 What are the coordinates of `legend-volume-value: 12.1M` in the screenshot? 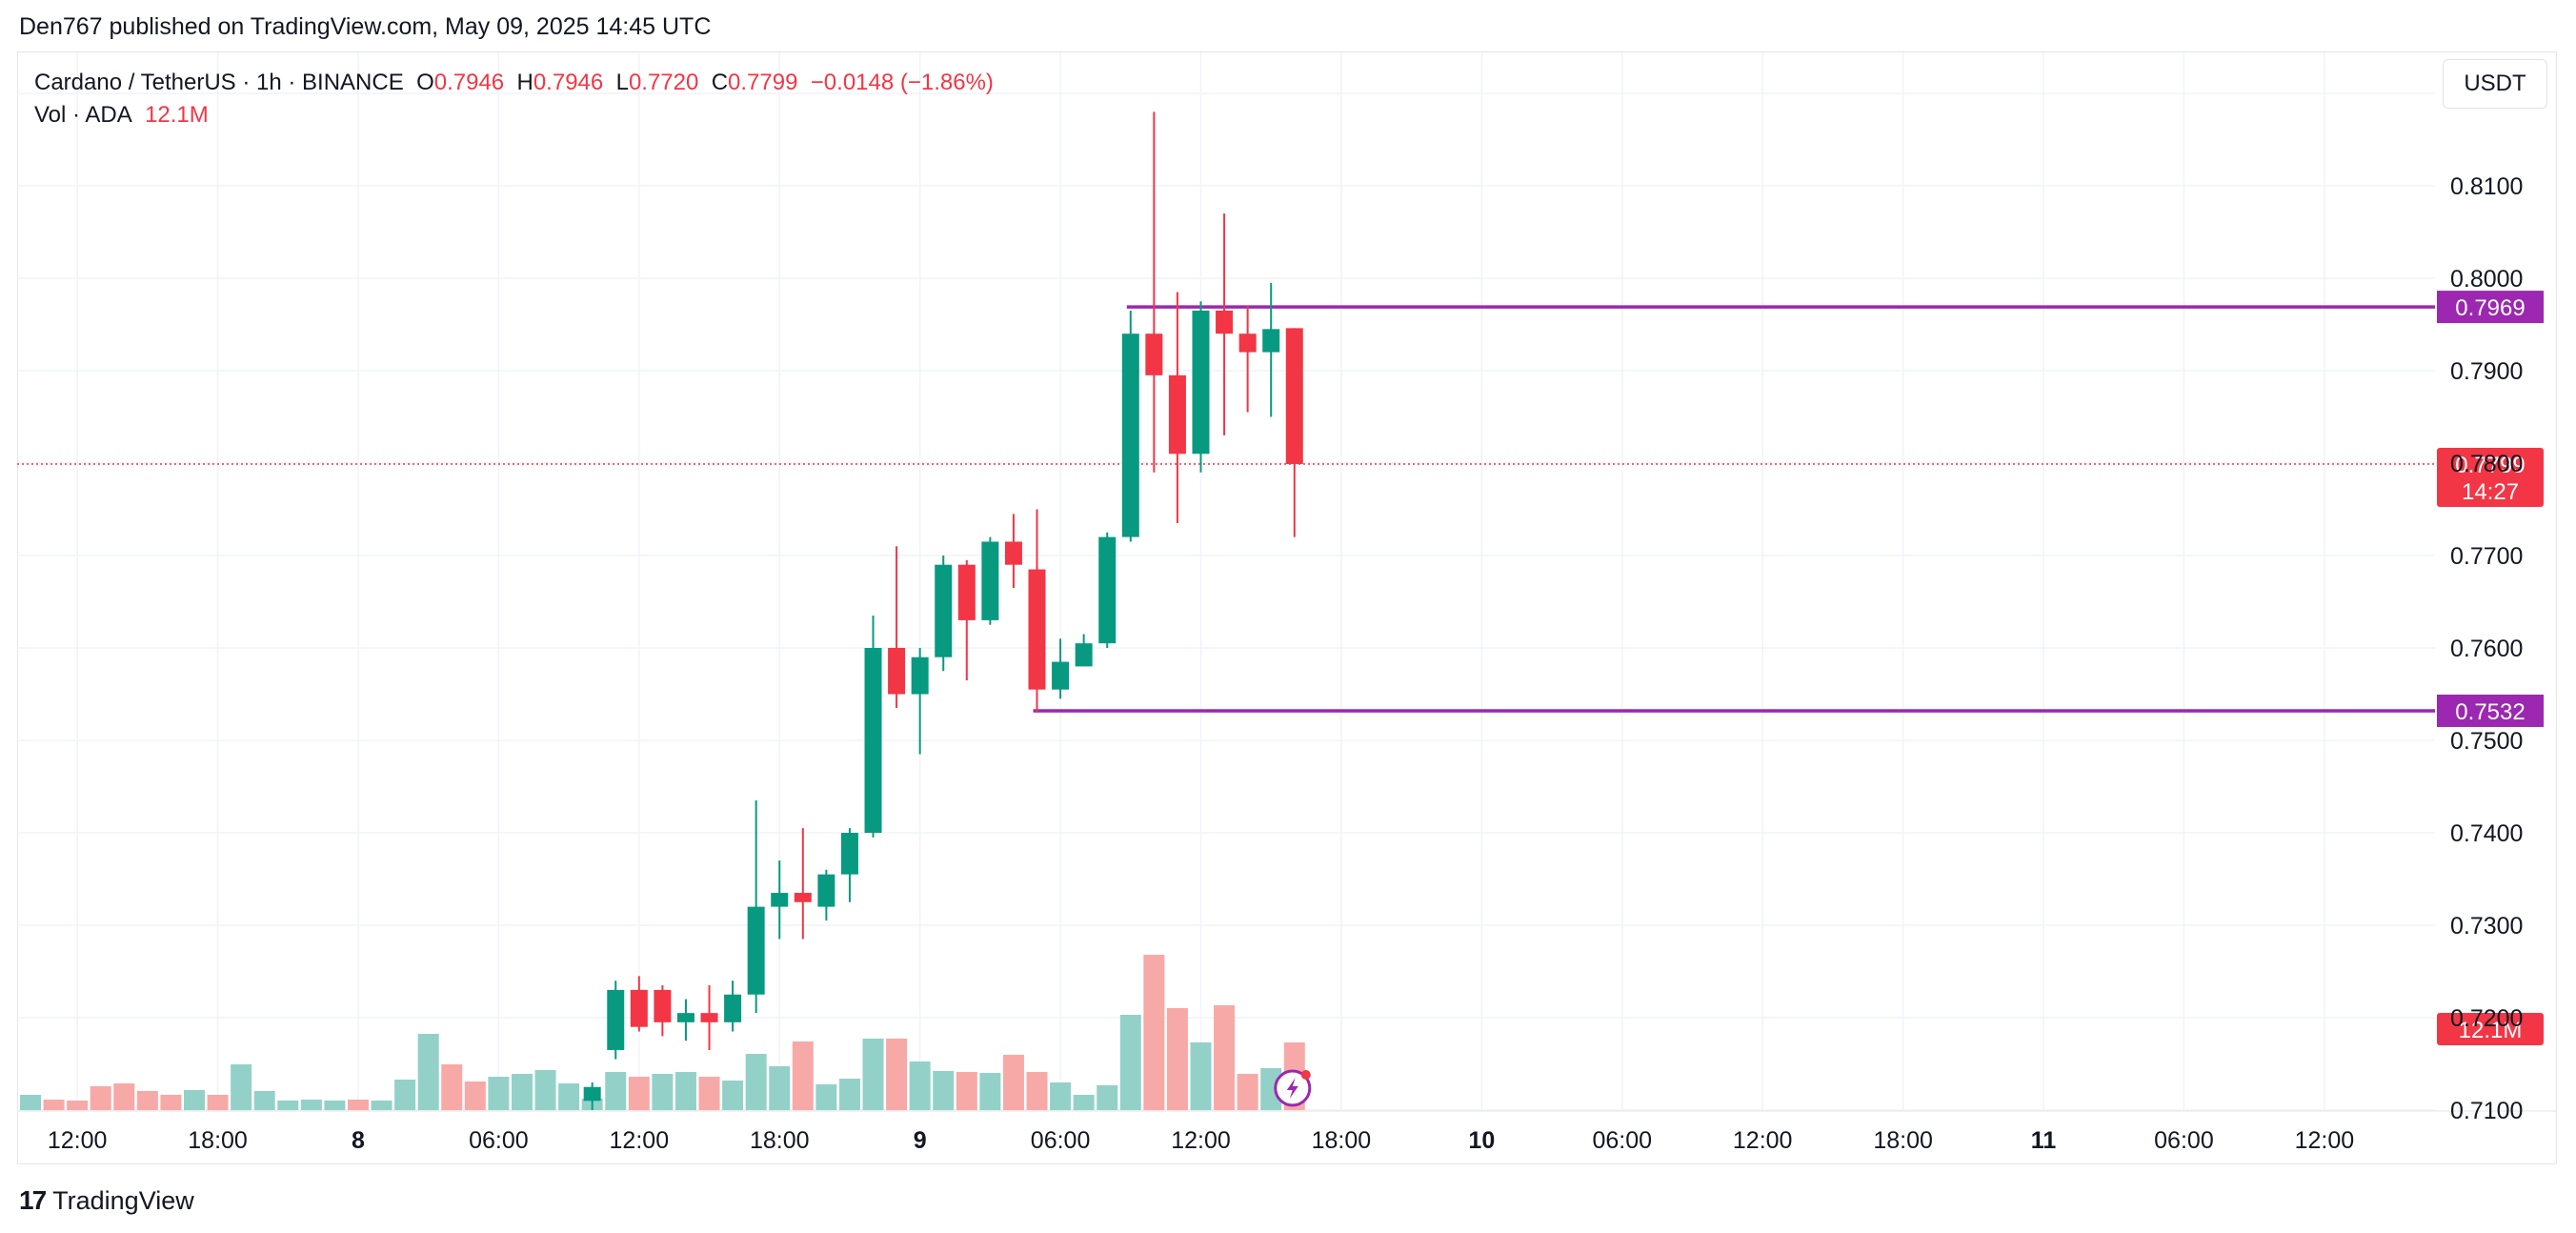 It's located at (177, 115).